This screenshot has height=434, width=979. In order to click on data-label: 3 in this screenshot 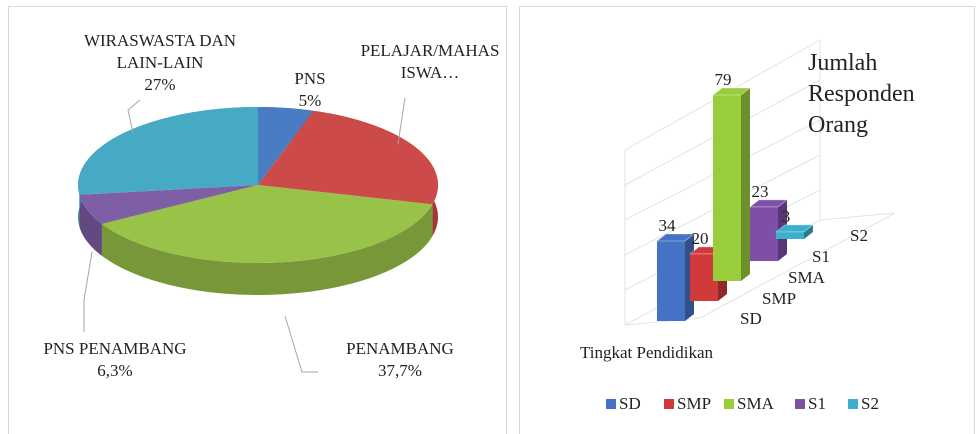, I will do `click(786, 216)`.